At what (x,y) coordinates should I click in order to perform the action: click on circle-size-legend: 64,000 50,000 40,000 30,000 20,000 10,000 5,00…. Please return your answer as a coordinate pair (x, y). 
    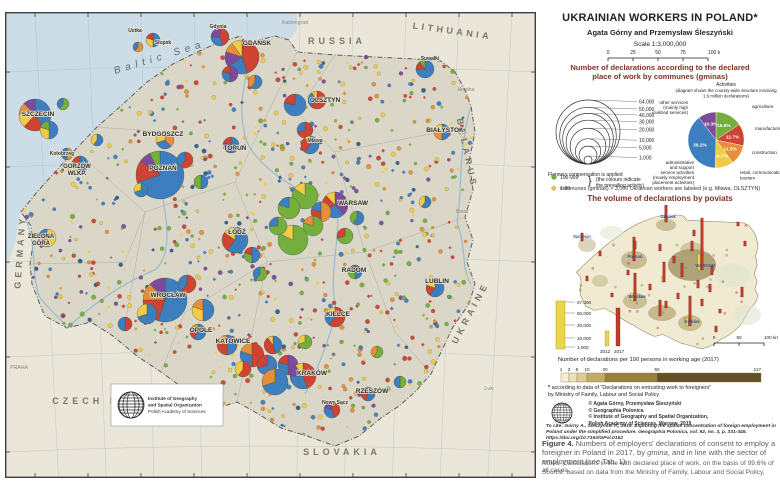
    Looking at the image, I should click on (609, 137).